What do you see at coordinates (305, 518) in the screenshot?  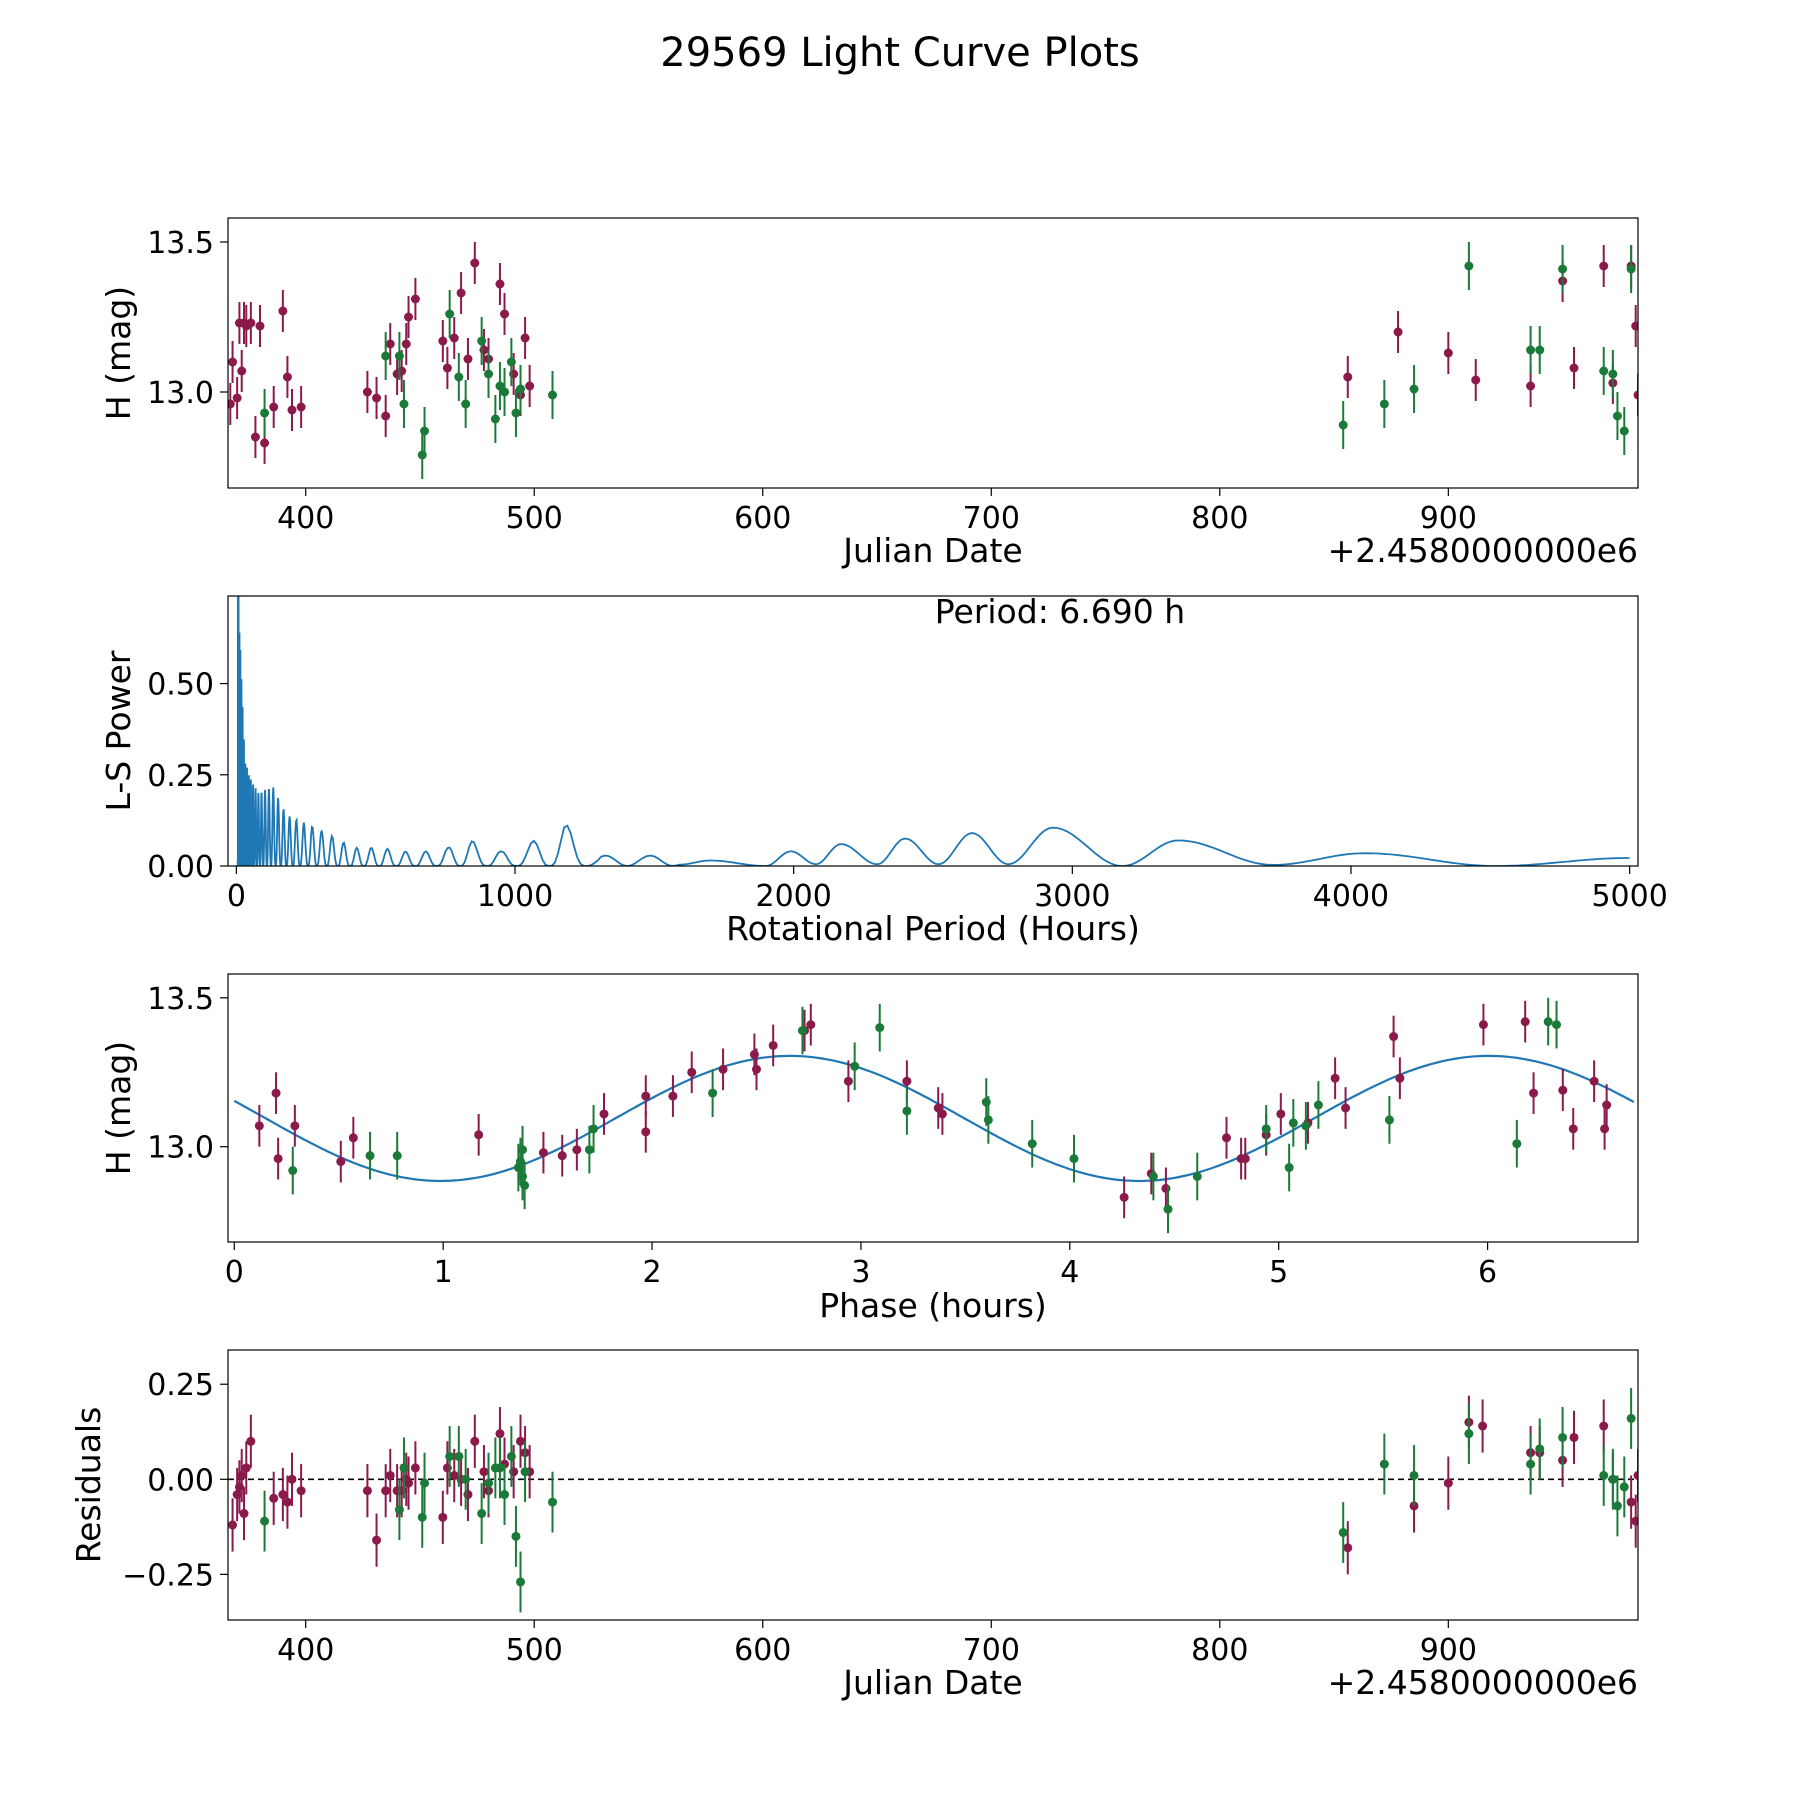 I see `lightcurve-xtick-label: 400` at bounding box center [305, 518].